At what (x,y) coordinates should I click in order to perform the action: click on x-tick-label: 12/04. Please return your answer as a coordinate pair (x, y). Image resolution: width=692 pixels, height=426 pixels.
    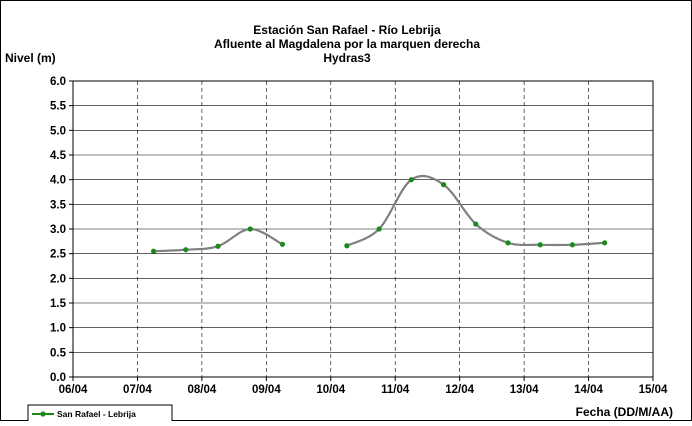
    Looking at the image, I should click on (459, 390).